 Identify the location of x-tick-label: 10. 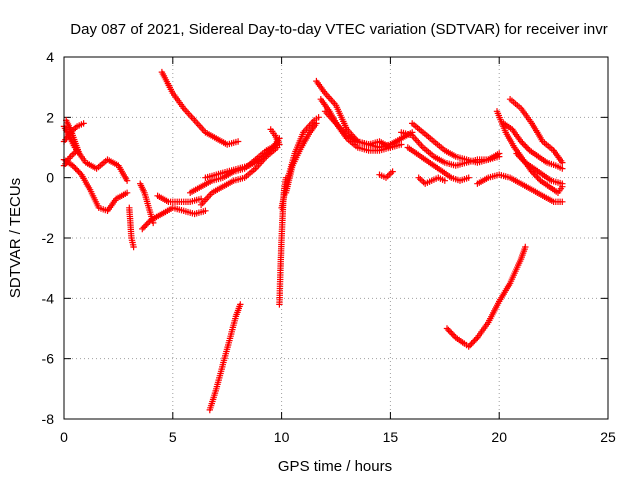
(282, 437).